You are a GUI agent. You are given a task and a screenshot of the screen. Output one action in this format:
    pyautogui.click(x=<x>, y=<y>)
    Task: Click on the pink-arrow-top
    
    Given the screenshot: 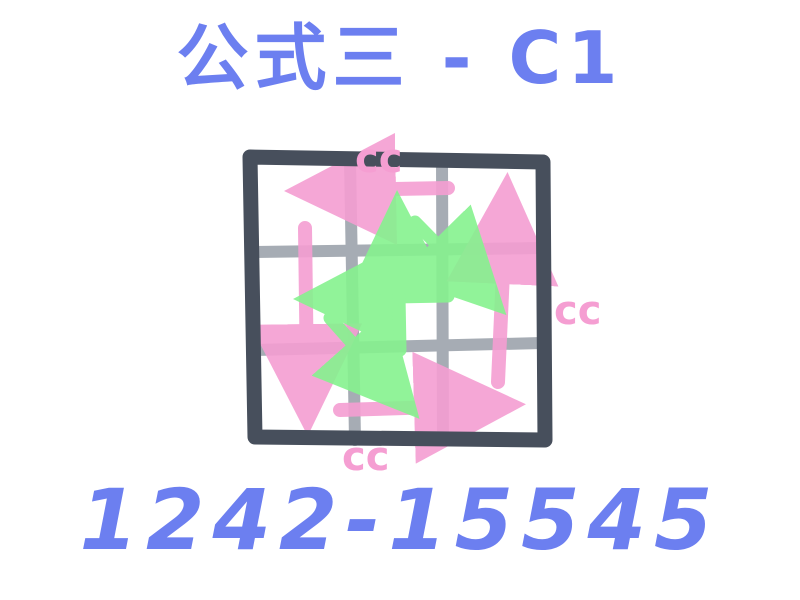 What is the action you would take?
    pyautogui.click(x=369, y=188)
    